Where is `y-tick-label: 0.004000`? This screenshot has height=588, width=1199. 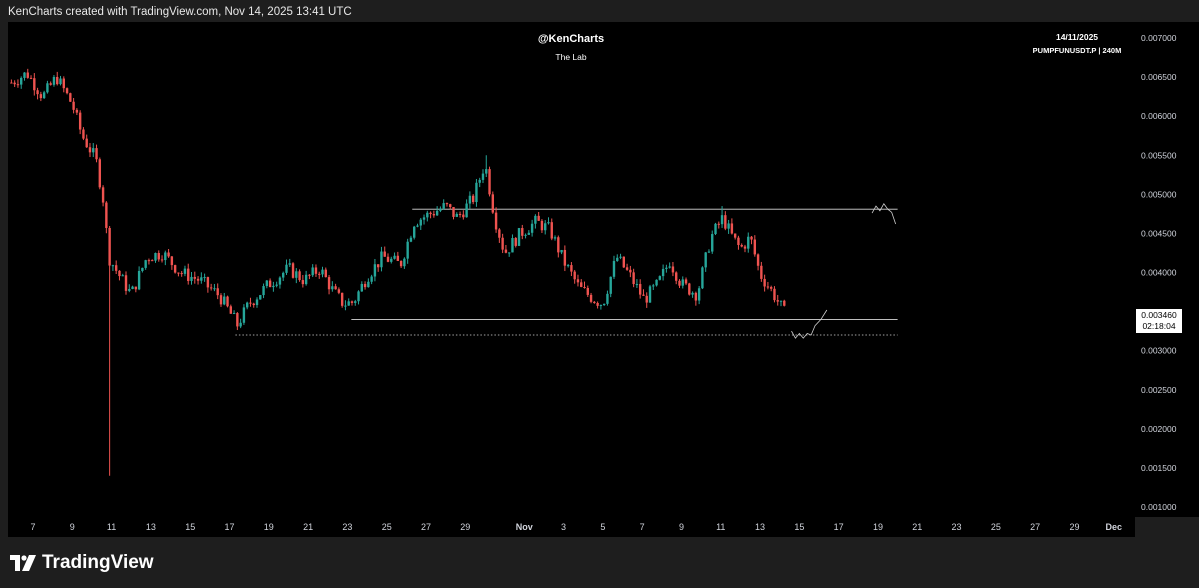
y-tick-label: 0.004000 is located at coordinates (1159, 273).